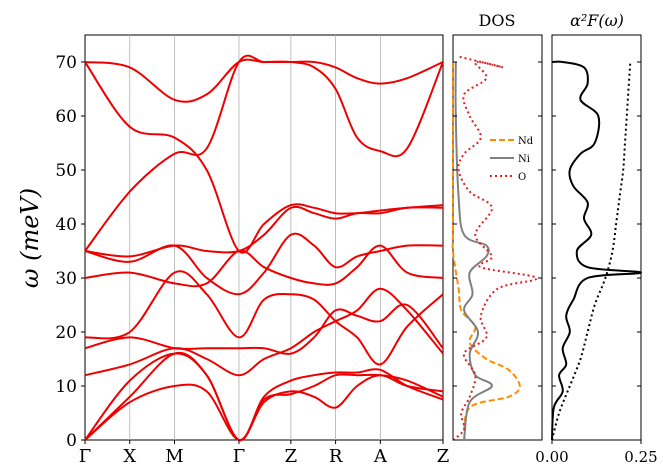 This screenshot has height=470, width=663. I want to click on legend-label: Nd, so click(526, 141).